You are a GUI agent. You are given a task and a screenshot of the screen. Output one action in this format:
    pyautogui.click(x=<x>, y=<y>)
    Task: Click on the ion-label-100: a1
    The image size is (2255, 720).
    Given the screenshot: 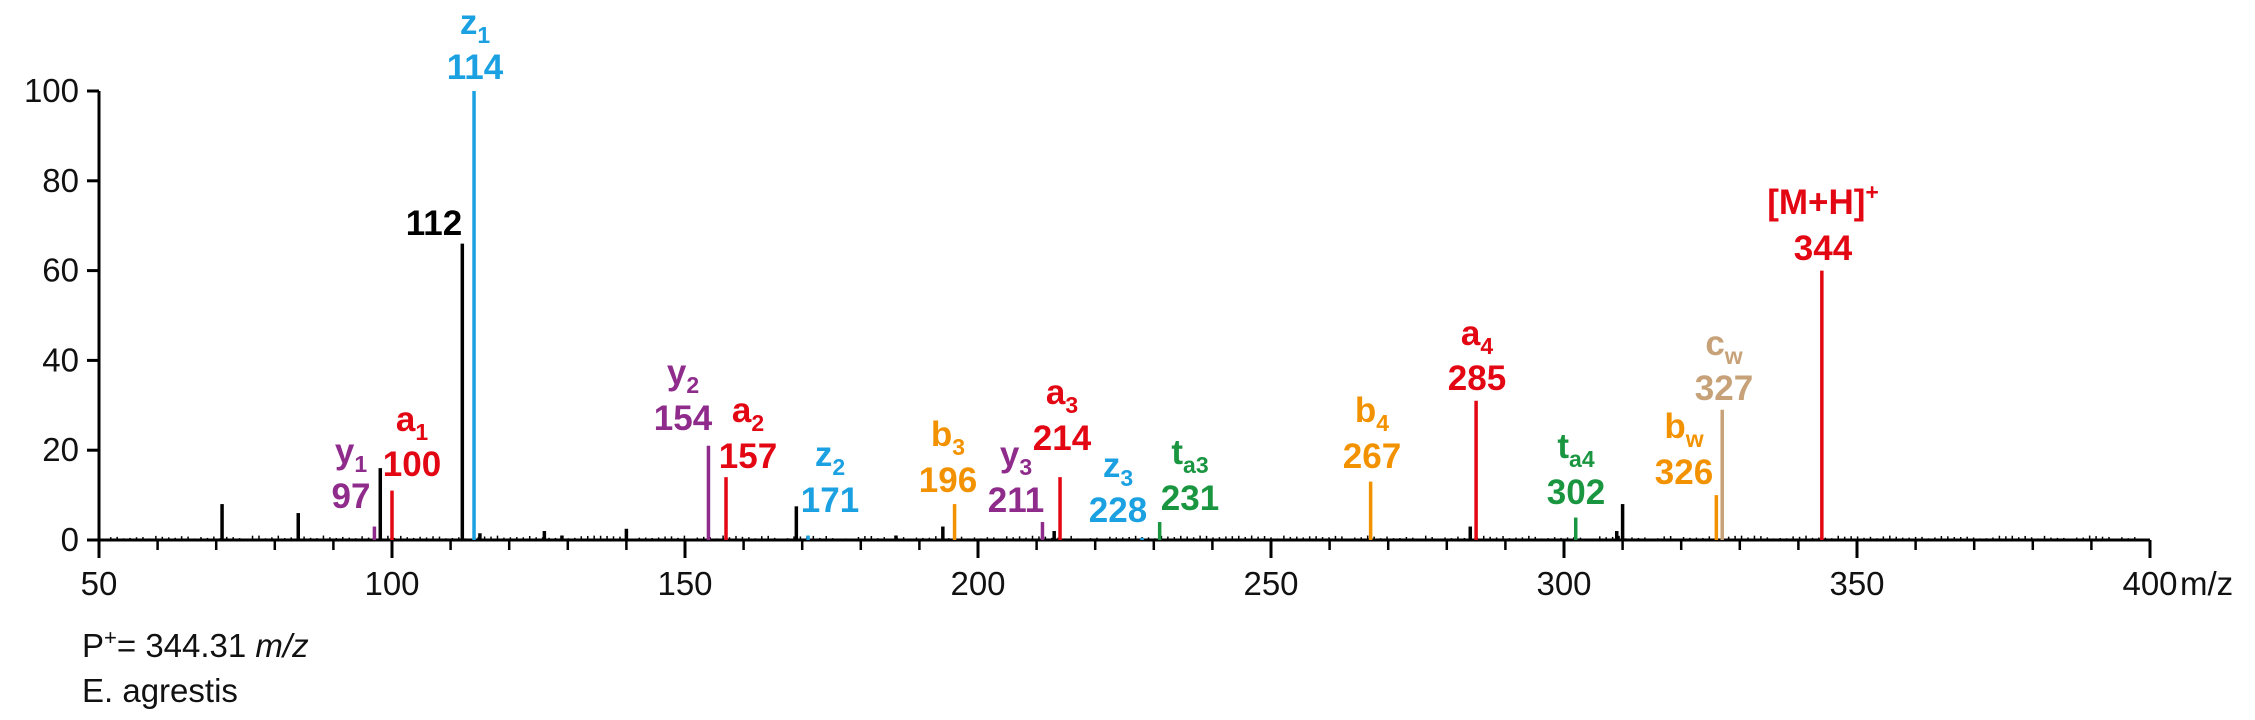 What is the action you would take?
    pyautogui.click(x=412, y=422)
    